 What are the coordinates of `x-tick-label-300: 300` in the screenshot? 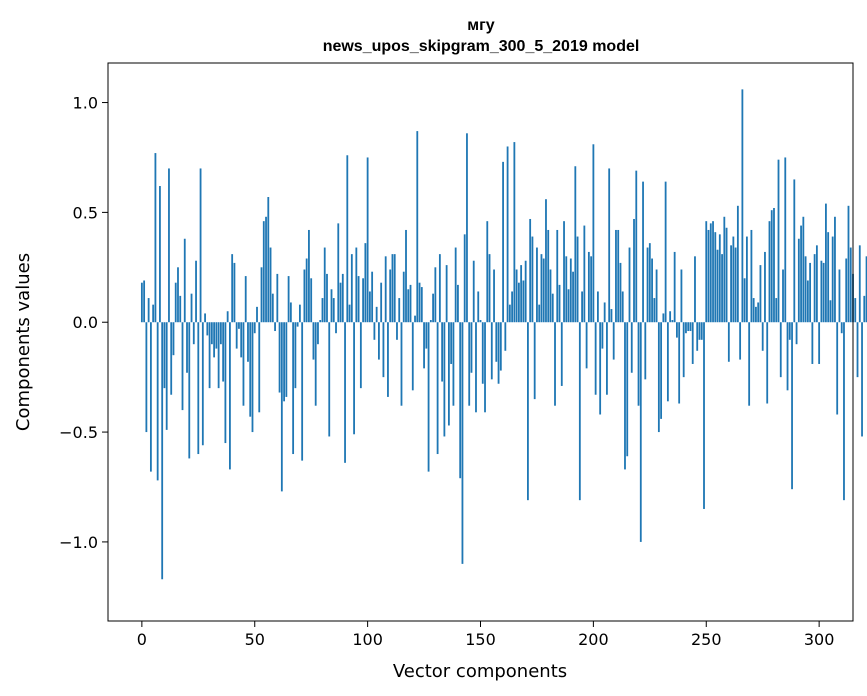 It's located at (819, 639).